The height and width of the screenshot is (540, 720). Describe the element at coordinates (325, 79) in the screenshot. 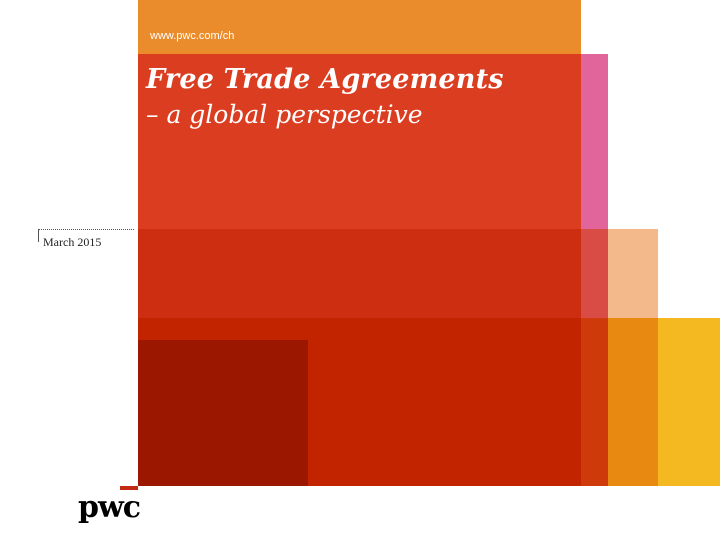

I see `slide-title: Free Trade Agreements` at that location.